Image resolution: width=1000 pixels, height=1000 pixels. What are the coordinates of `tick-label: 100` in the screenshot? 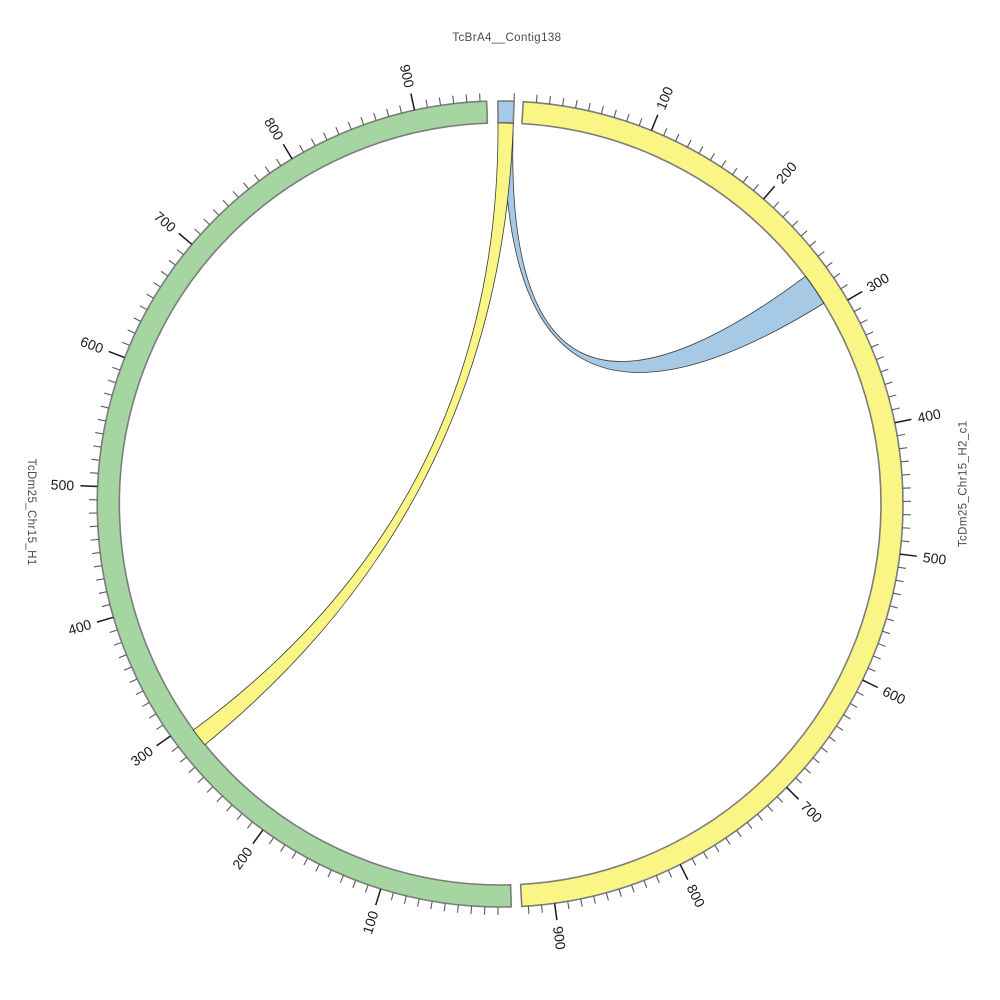 It's located at (665, 98).